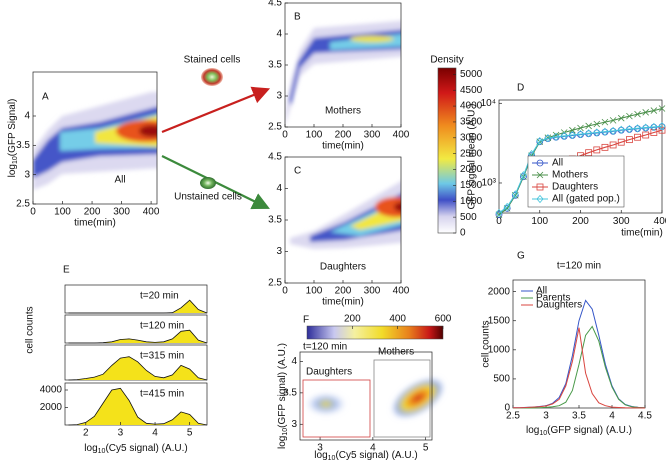 The image size is (666, 460). I want to click on gate-label: Daughters, so click(329, 372).